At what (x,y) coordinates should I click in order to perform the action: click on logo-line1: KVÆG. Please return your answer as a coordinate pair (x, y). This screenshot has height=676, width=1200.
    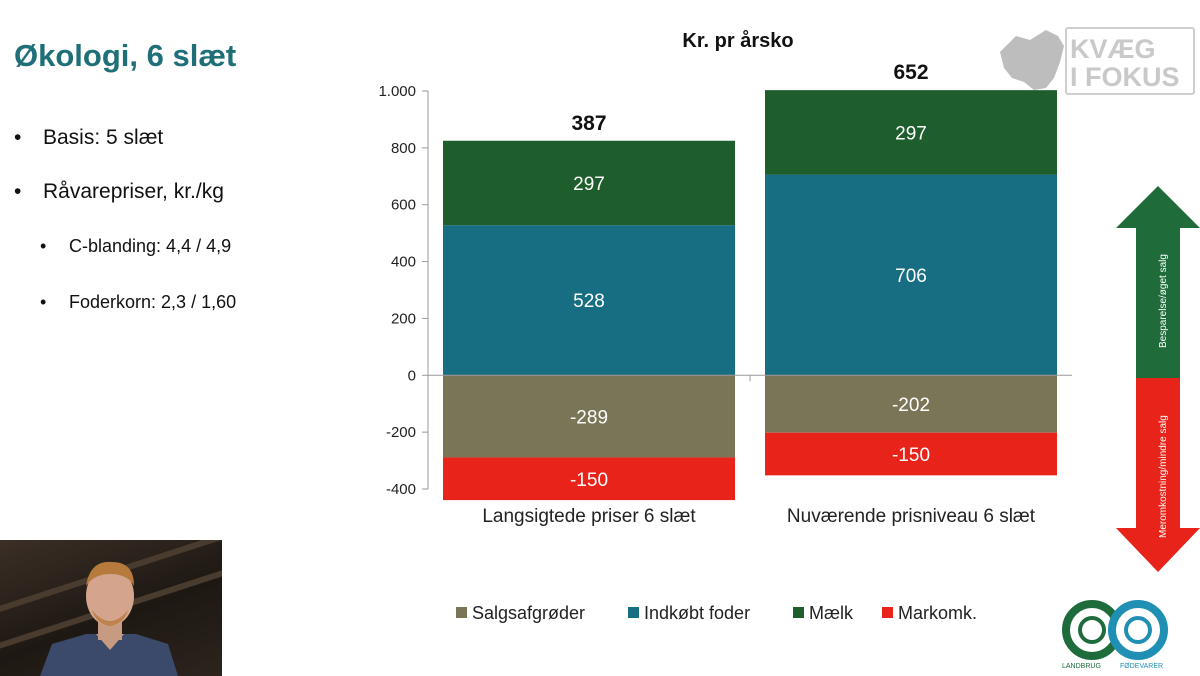
    Looking at the image, I should click on (1113, 49).